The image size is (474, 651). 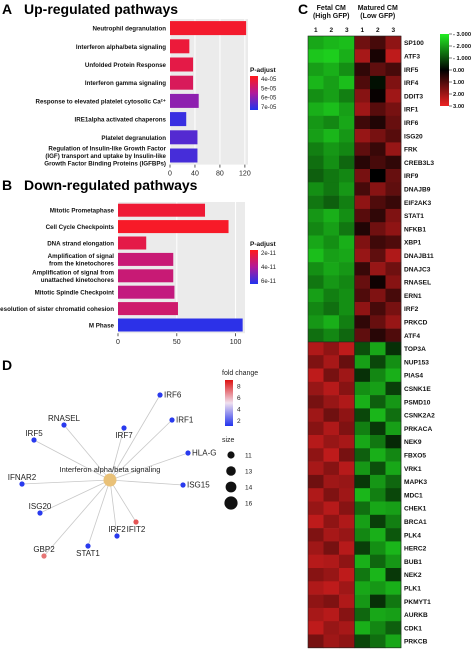 What do you see at coordinates (129, 29) in the screenshot?
I see `category-label: Neutrophil degranulation` at bounding box center [129, 29].